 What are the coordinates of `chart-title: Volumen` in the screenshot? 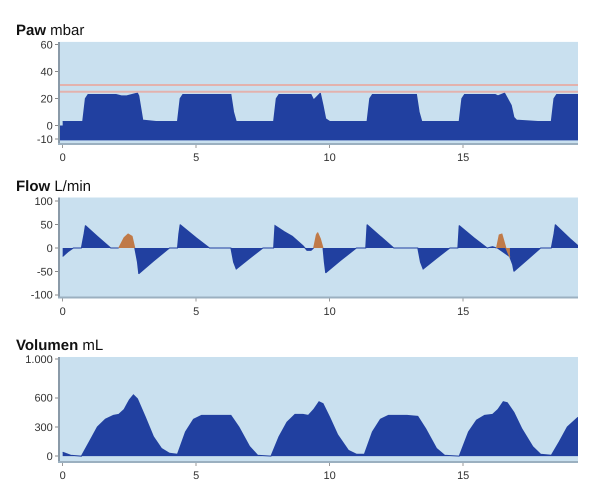 It's located at (47, 345).